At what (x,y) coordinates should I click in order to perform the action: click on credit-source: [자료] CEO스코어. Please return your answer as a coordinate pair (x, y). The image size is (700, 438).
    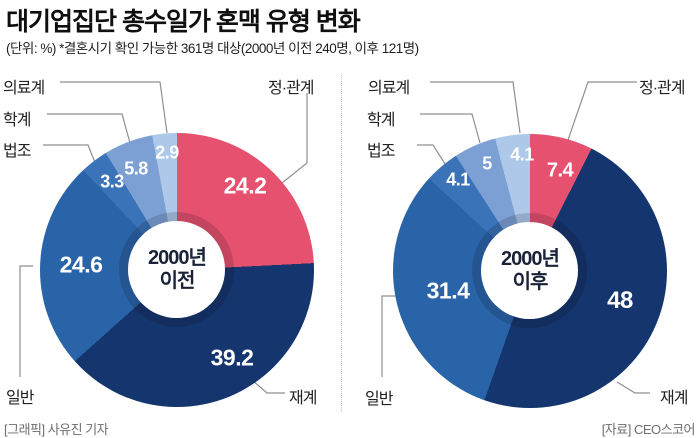
    Looking at the image, I should click on (648, 429).